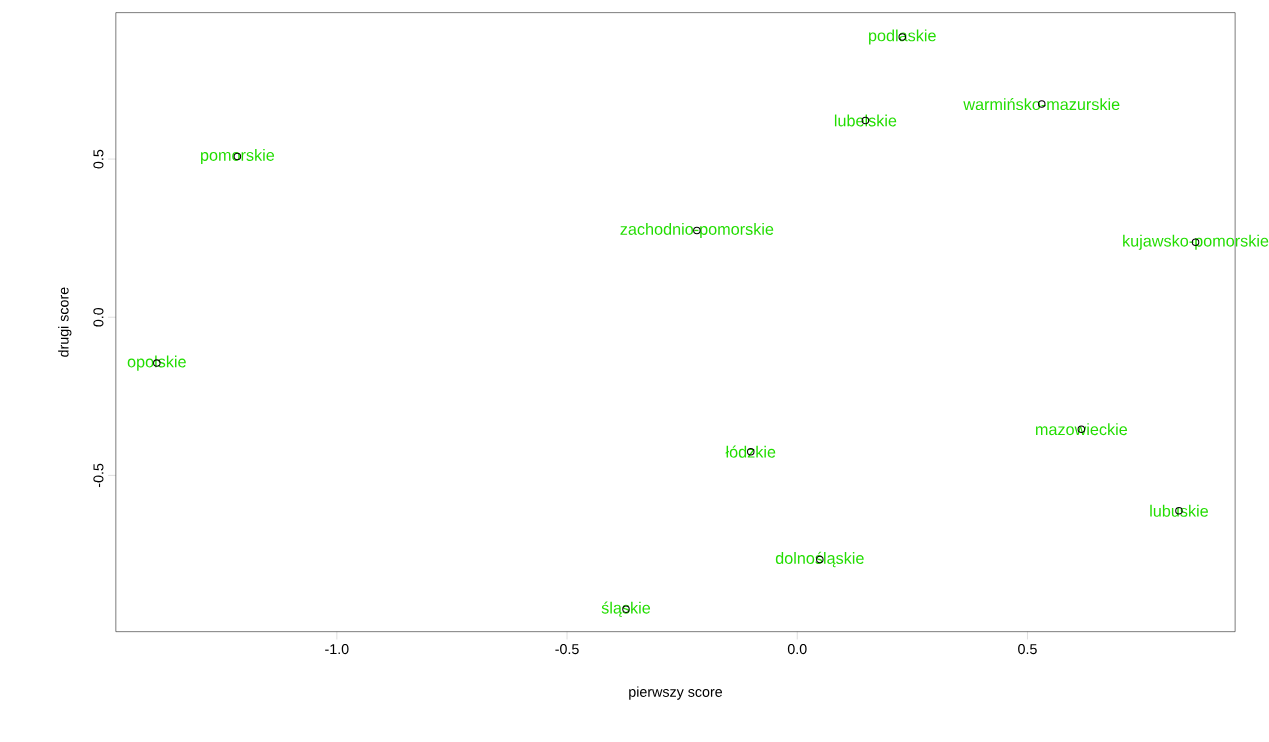 Image resolution: width=1269 pixels, height=742 pixels. Describe the element at coordinates (98, 475) in the screenshot. I see `y-tick-label: -0.5` at that location.